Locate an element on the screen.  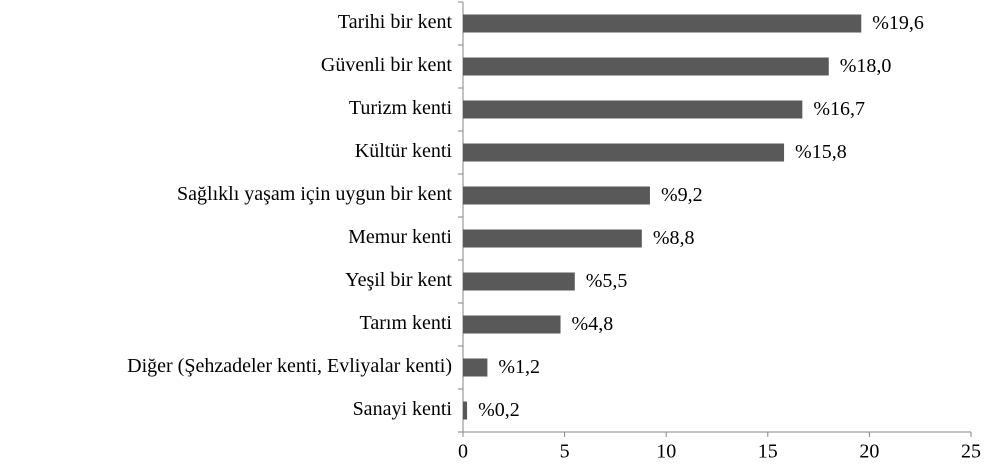
x-tick-label: 20 is located at coordinates (869, 452).